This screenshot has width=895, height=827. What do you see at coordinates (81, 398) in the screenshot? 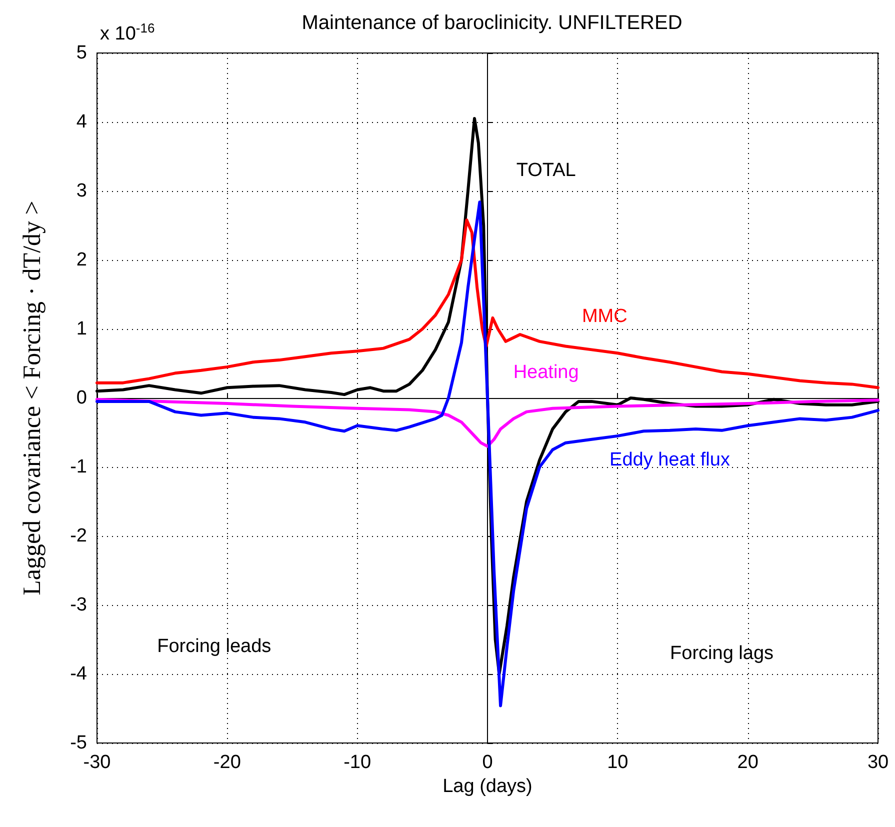
I see `y-tick-label: 0` at bounding box center [81, 398].